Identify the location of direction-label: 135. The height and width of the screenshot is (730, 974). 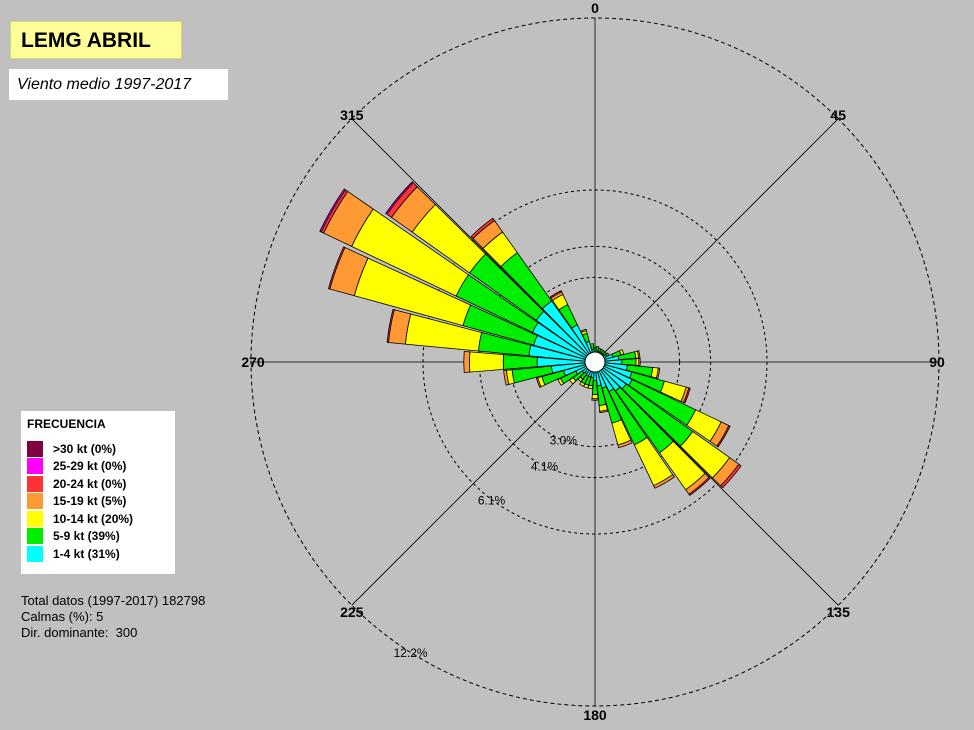
(839, 612).